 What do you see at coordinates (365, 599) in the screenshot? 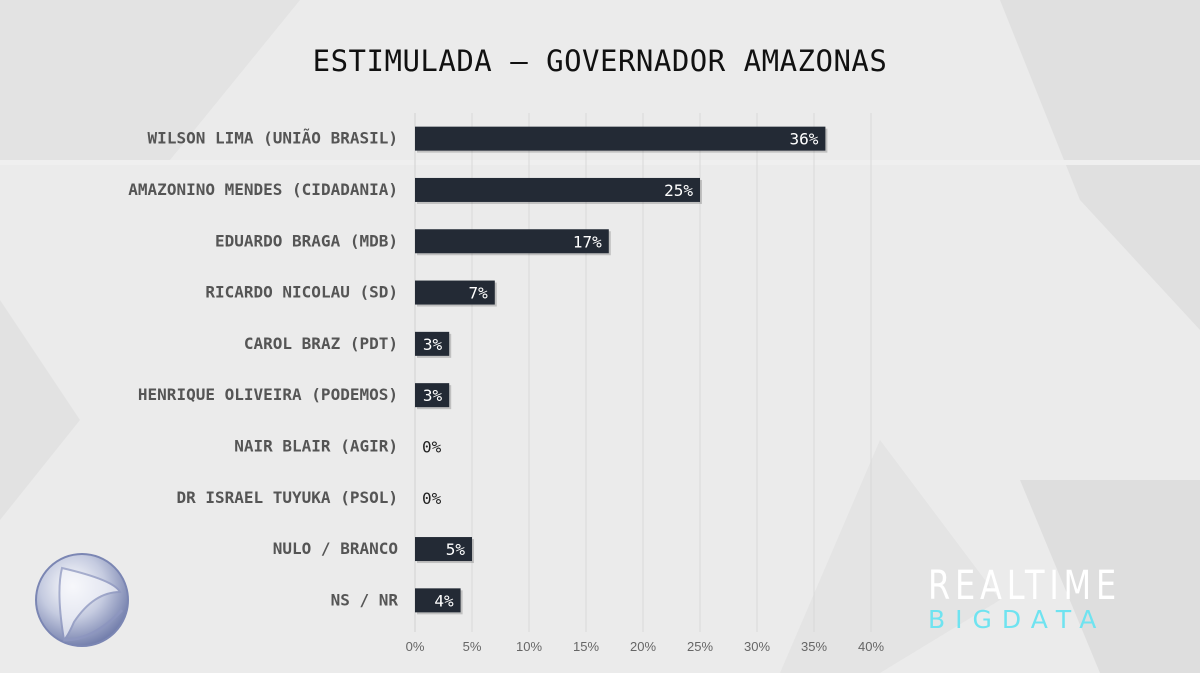
I see `category-label: NS / NR` at bounding box center [365, 599].